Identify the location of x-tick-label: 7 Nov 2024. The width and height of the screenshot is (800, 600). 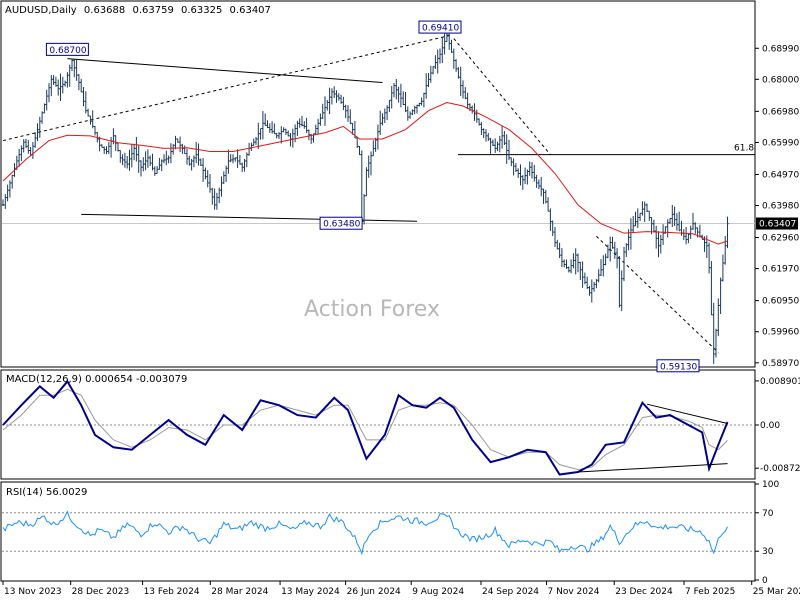
(574, 592).